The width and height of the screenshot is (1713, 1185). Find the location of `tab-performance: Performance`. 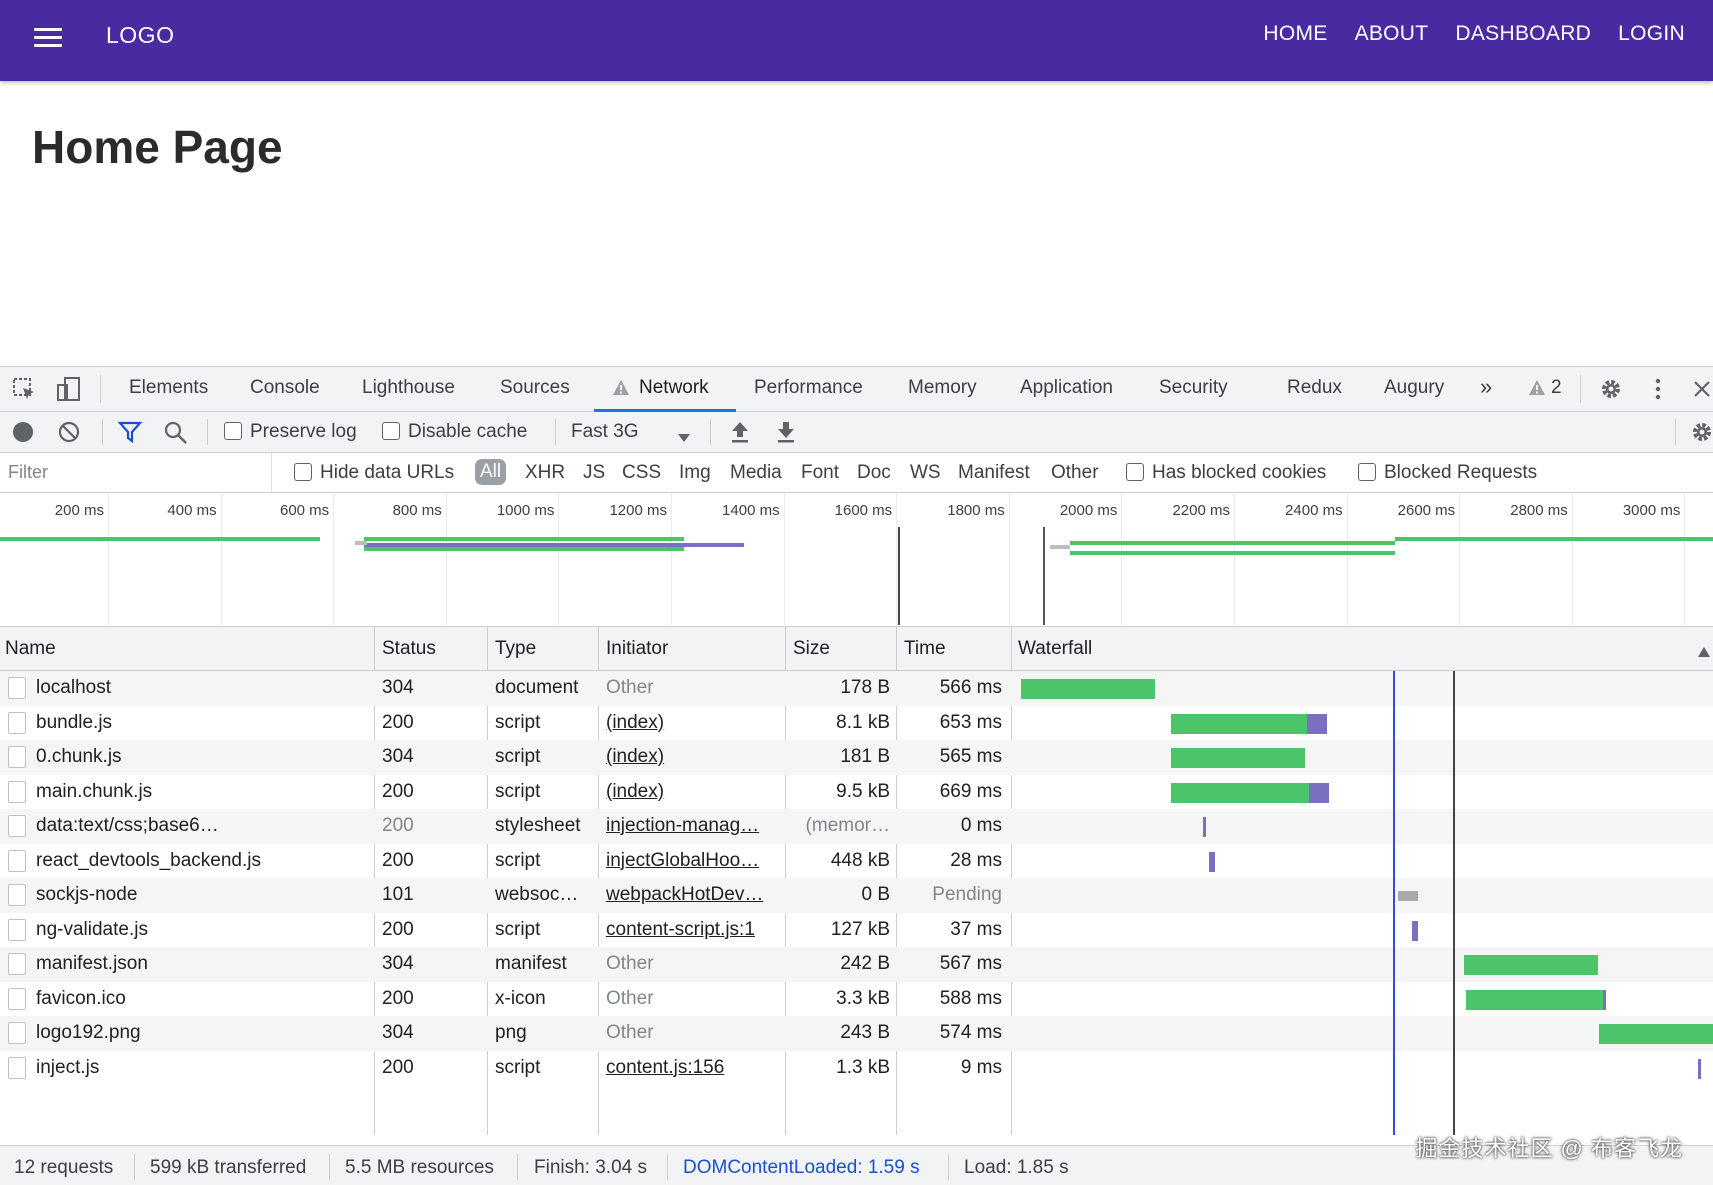

tab-performance: Performance is located at coordinates (808, 387).